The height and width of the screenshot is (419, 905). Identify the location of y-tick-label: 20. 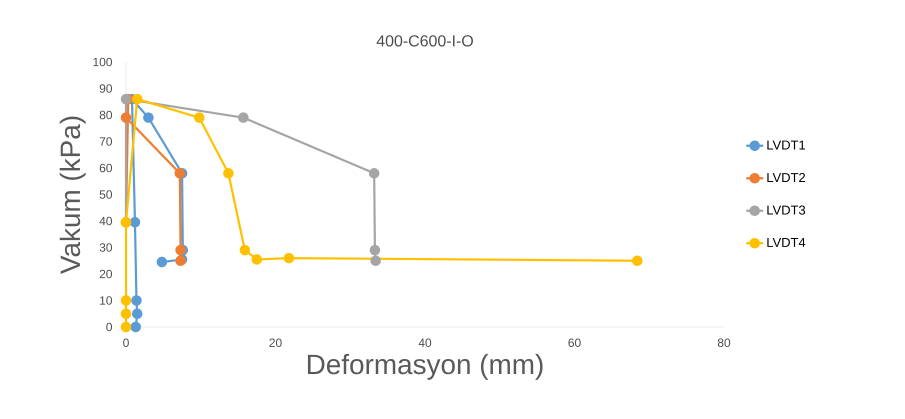
(106, 274).